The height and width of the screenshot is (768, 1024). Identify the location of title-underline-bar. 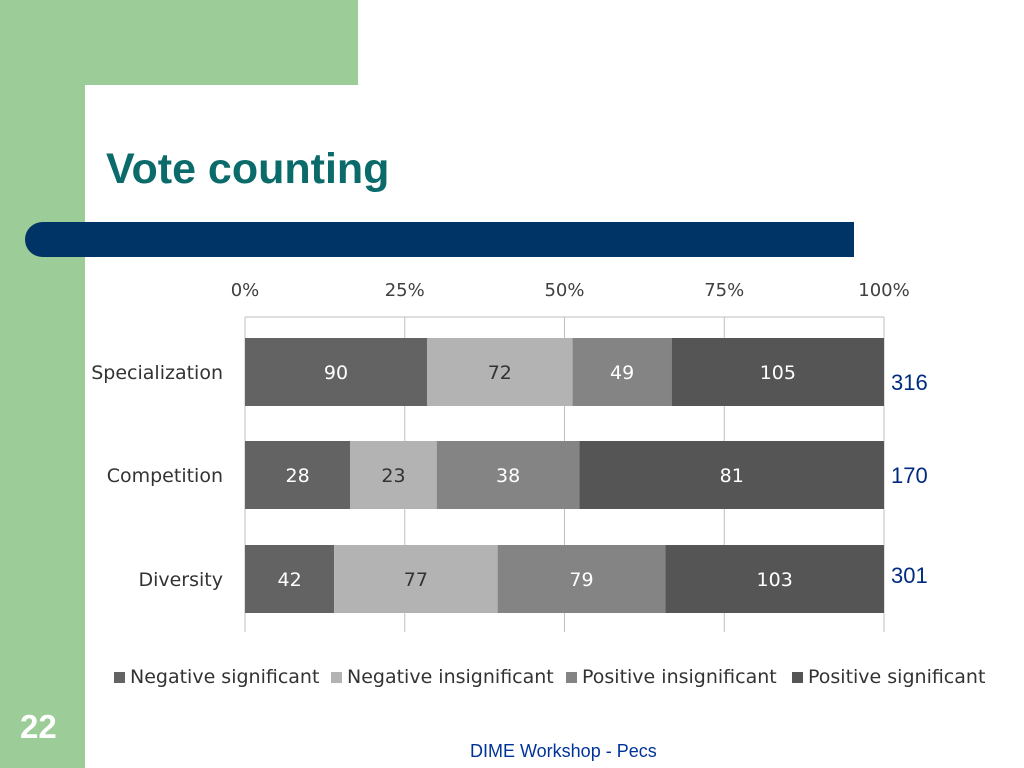
(439, 239).